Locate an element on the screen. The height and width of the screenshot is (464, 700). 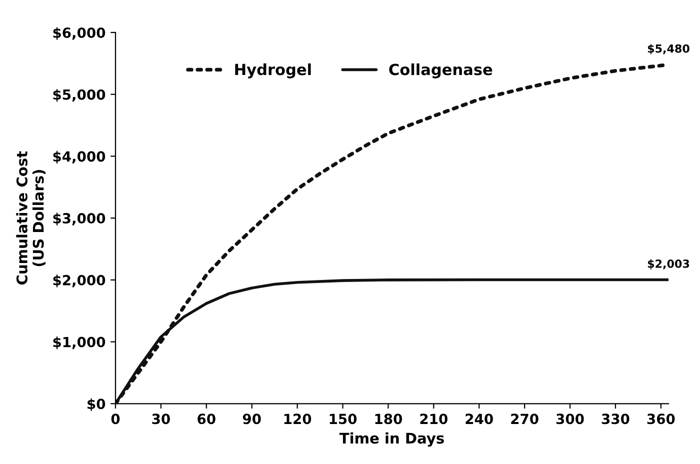
x-tick-label: 240 is located at coordinates (479, 419).